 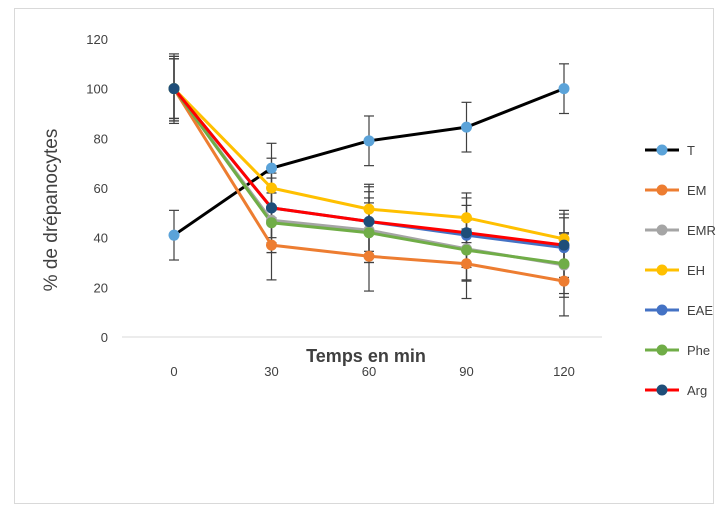 I want to click on legend-label: EM, so click(x=697, y=190).